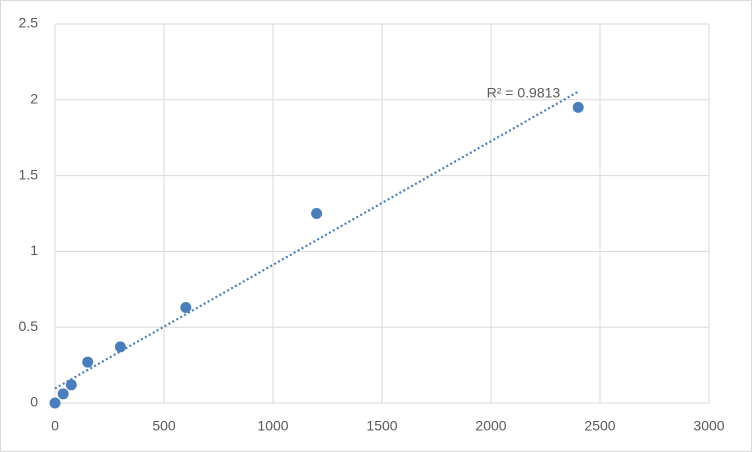 This screenshot has height=452, width=752. What do you see at coordinates (34, 250) in the screenshot?
I see `y-tick-label: 1` at bounding box center [34, 250].